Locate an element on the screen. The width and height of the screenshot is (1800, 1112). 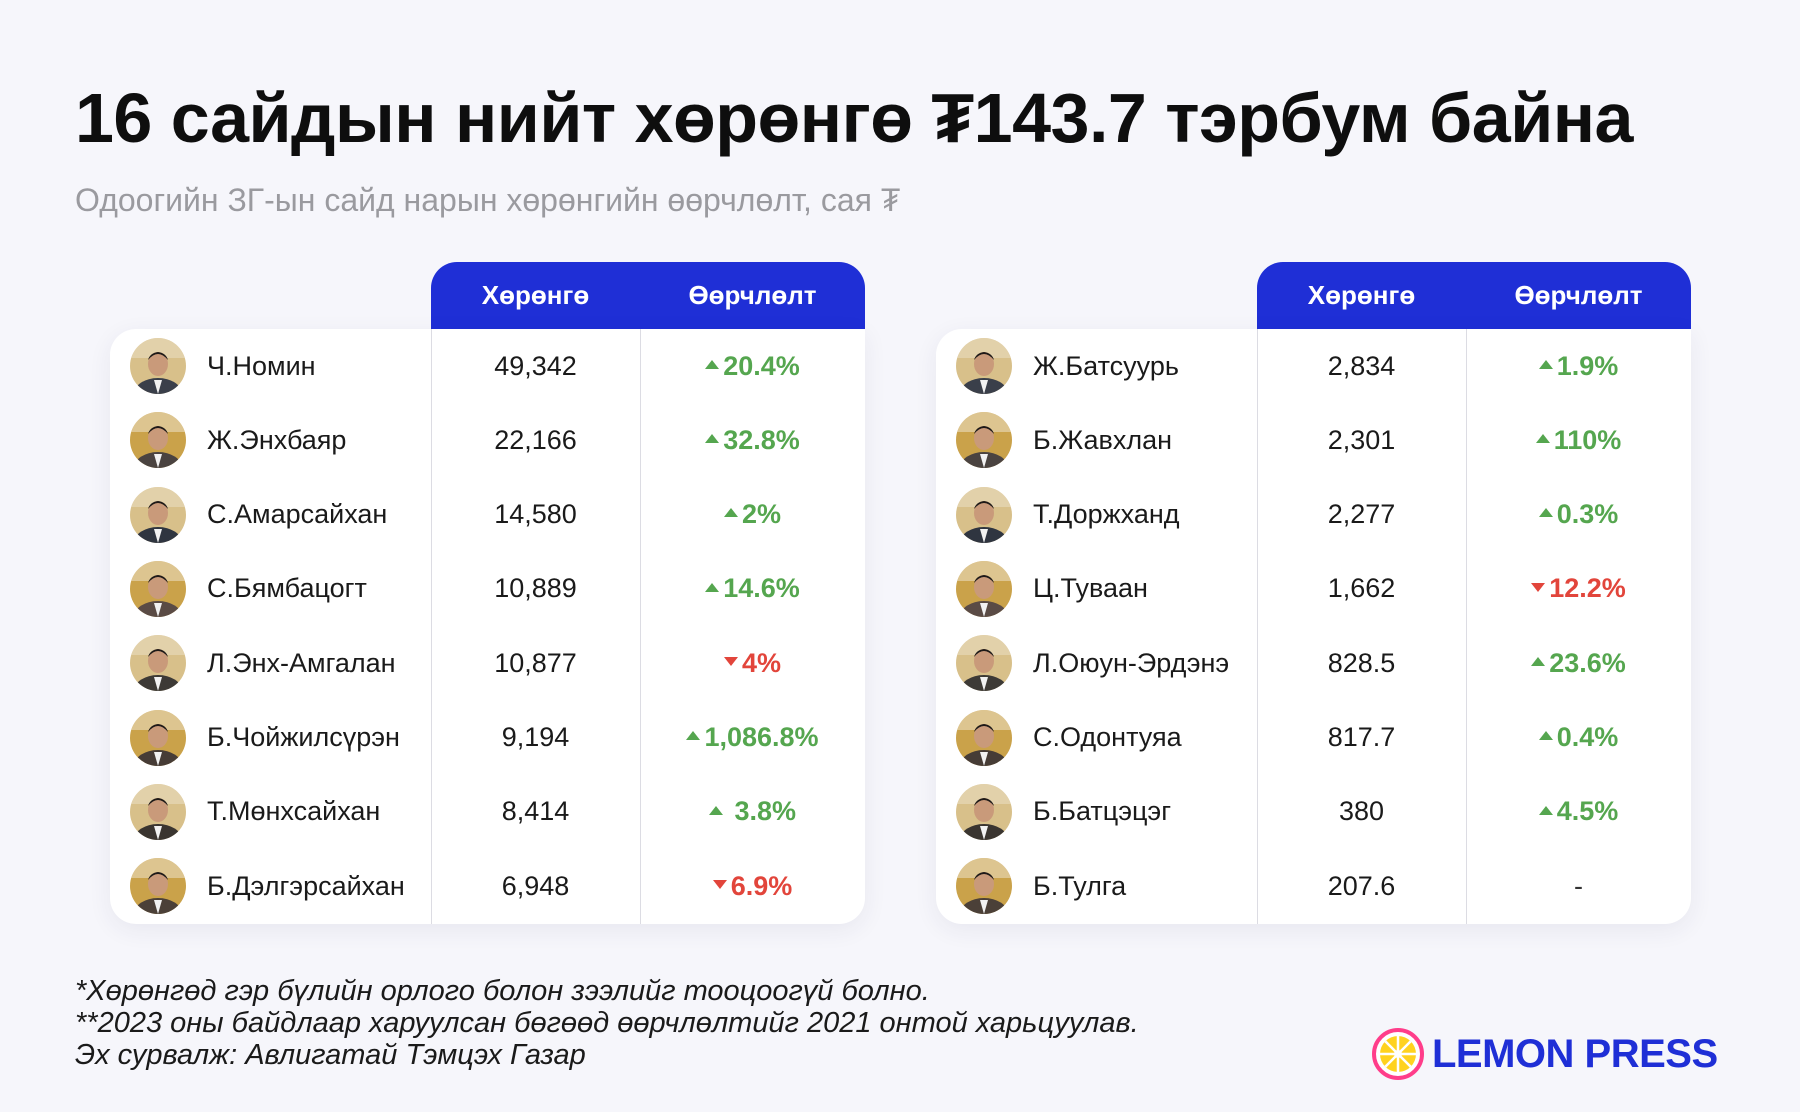
minister-name: Б.Чойжилсүрэн is located at coordinates (303, 737).